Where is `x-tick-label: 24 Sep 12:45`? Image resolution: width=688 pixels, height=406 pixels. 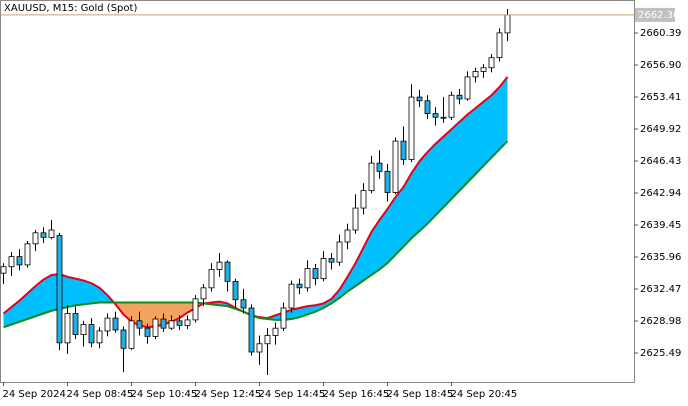
x-tick-label: 24 Sep 12:45 is located at coordinates (228, 394).